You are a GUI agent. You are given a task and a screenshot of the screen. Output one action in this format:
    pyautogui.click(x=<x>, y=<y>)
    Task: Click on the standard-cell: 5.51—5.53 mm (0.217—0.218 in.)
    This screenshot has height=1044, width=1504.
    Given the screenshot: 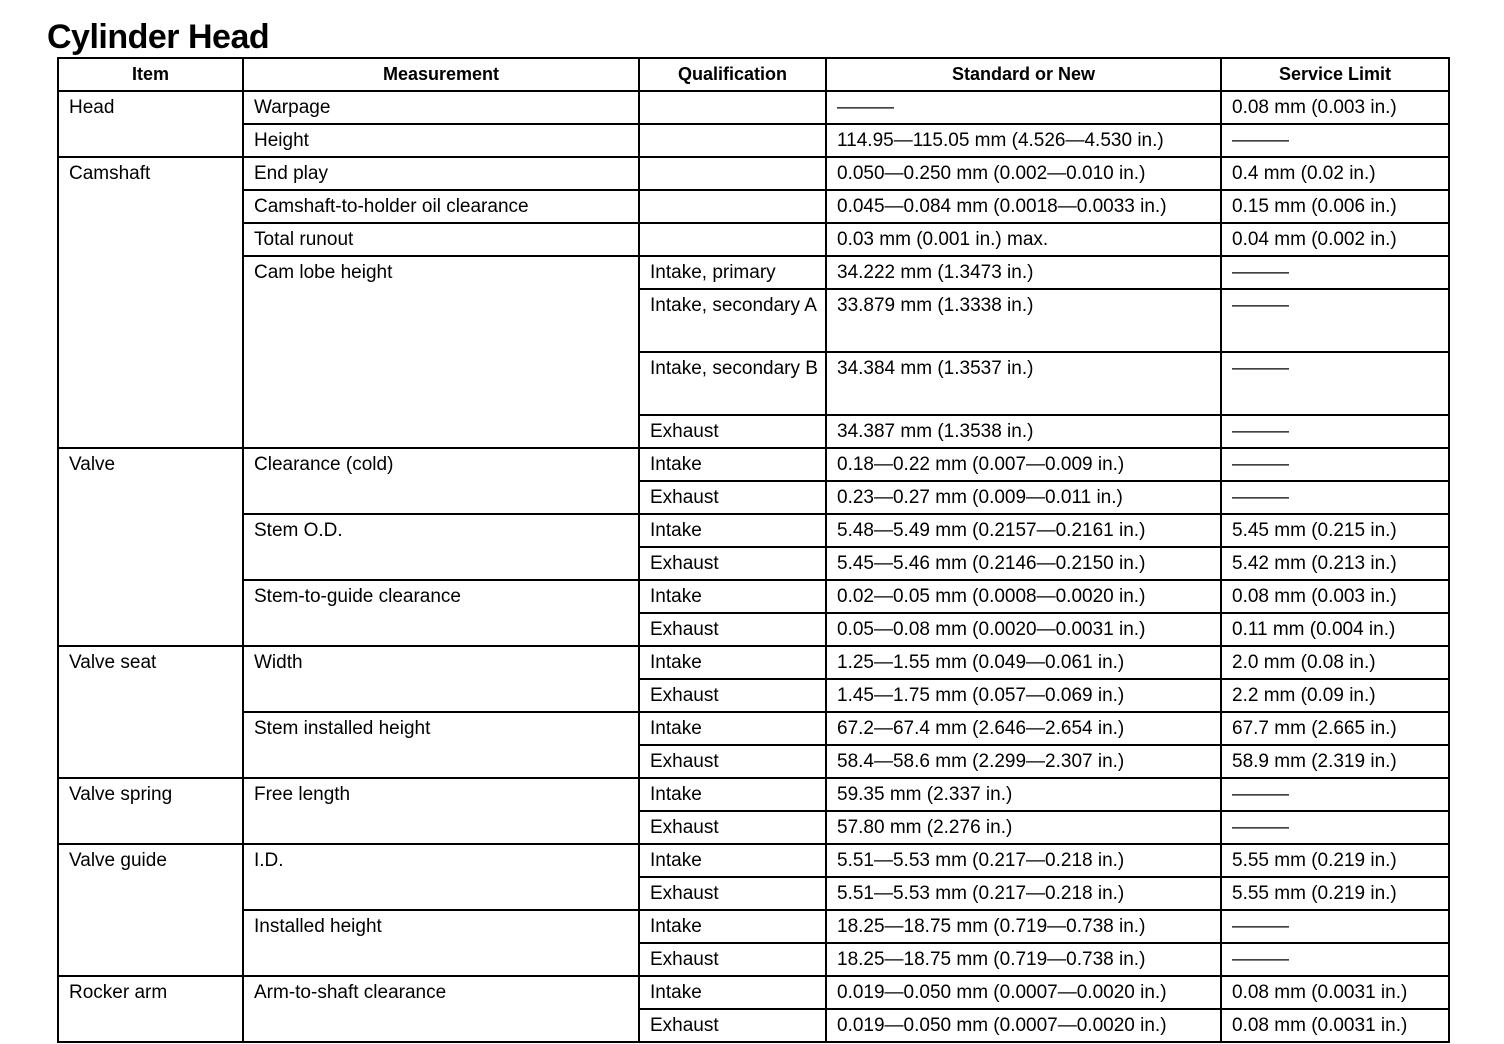 What is the action you would take?
    pyautogui.click(x=1023, y=860)
    